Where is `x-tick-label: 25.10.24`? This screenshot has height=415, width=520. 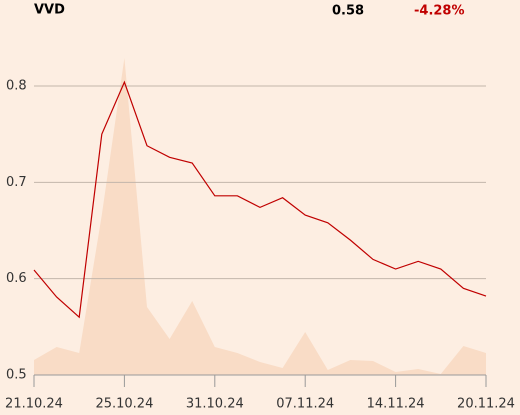
x-tick-label: 25.10.24 is located at coordinates (124, 404).